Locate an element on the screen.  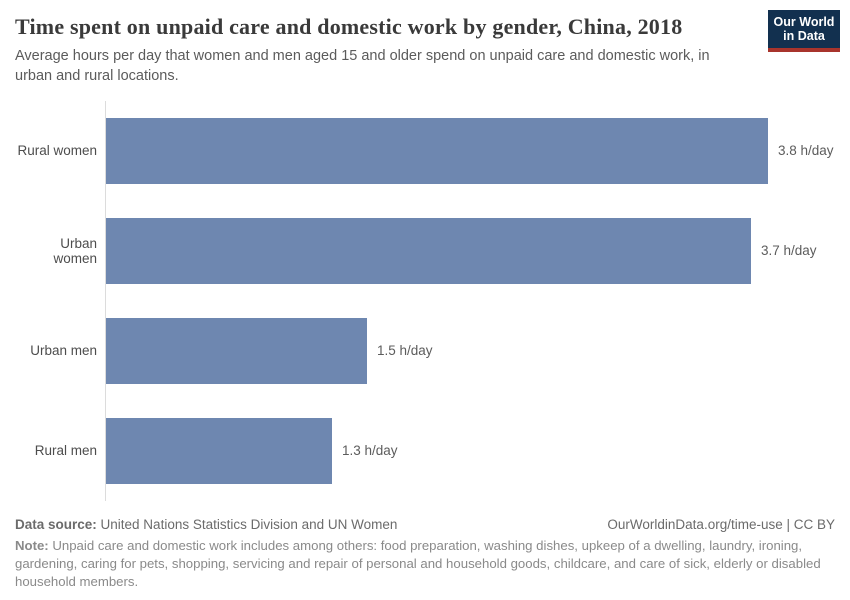
category-label: Rural women is located at coordinates (57, 151).